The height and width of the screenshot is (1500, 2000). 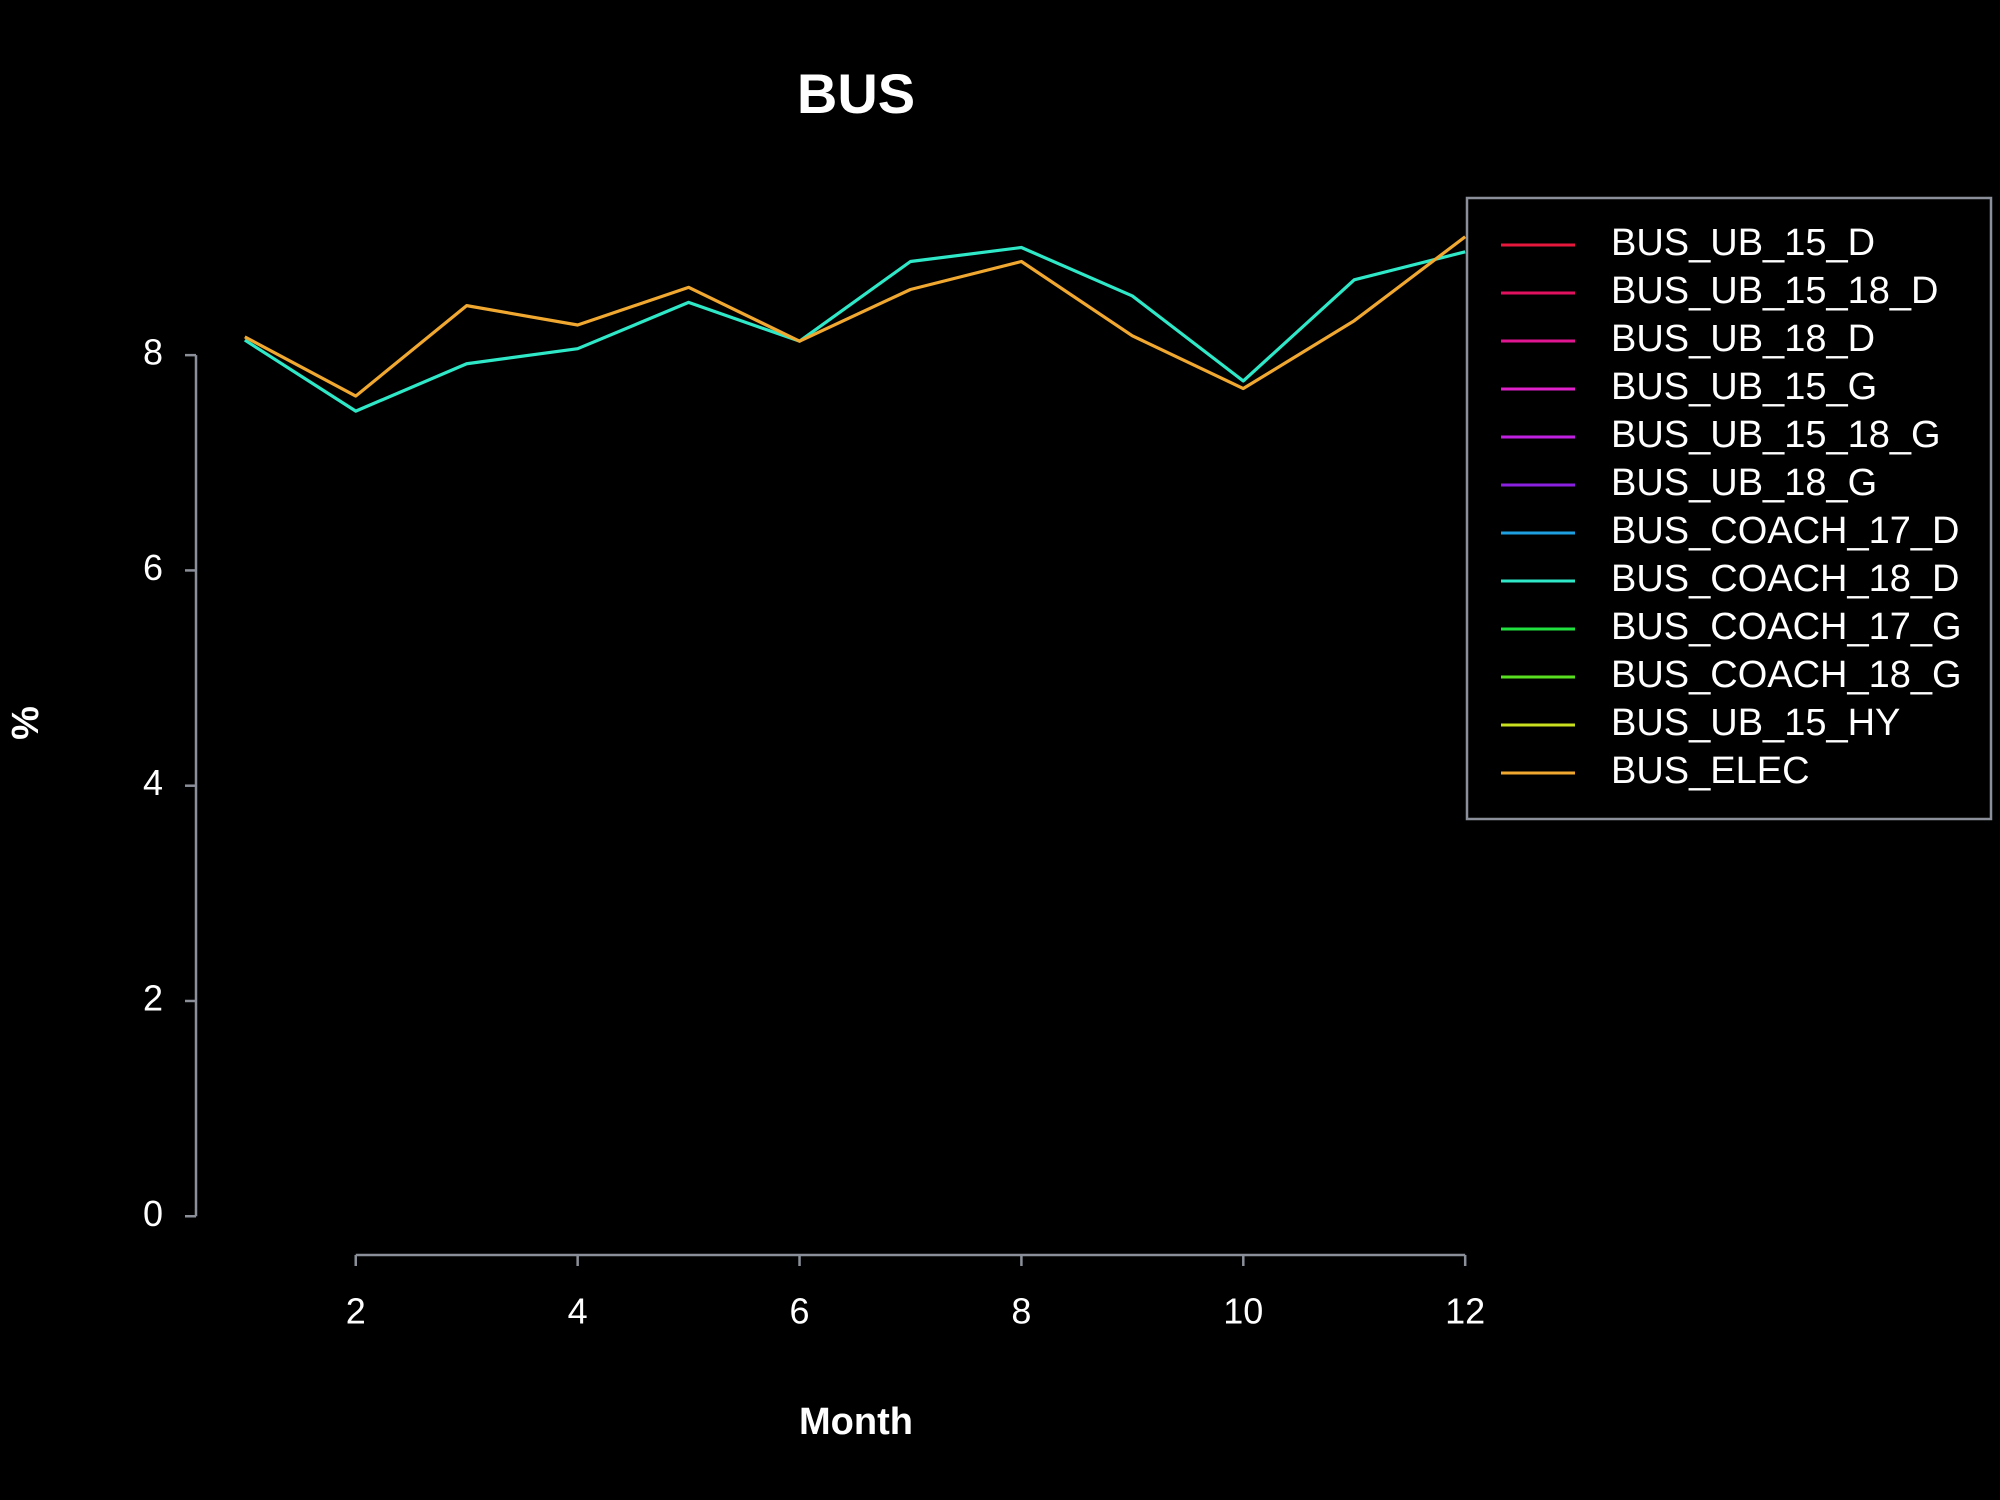 I want to click on legend-label: BUS_UB_15_18_G, so click(x=1776, y=435).